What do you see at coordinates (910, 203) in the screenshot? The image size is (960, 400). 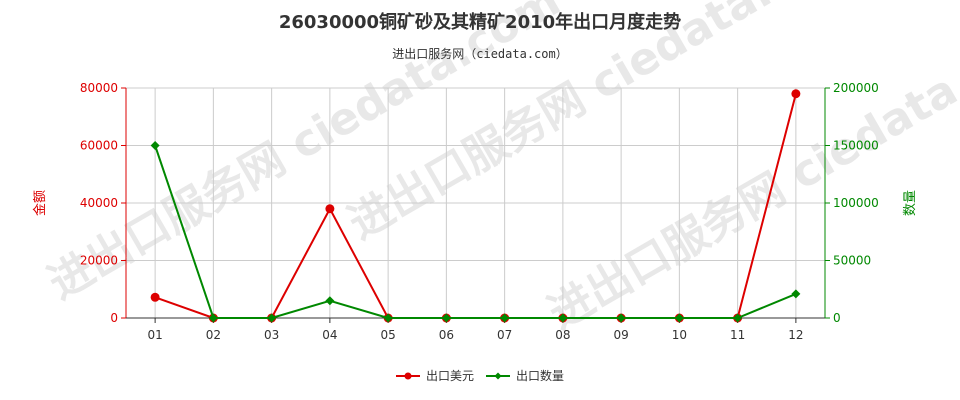 I see `right-axis-label: 数量` at bounding box center [910, 203].